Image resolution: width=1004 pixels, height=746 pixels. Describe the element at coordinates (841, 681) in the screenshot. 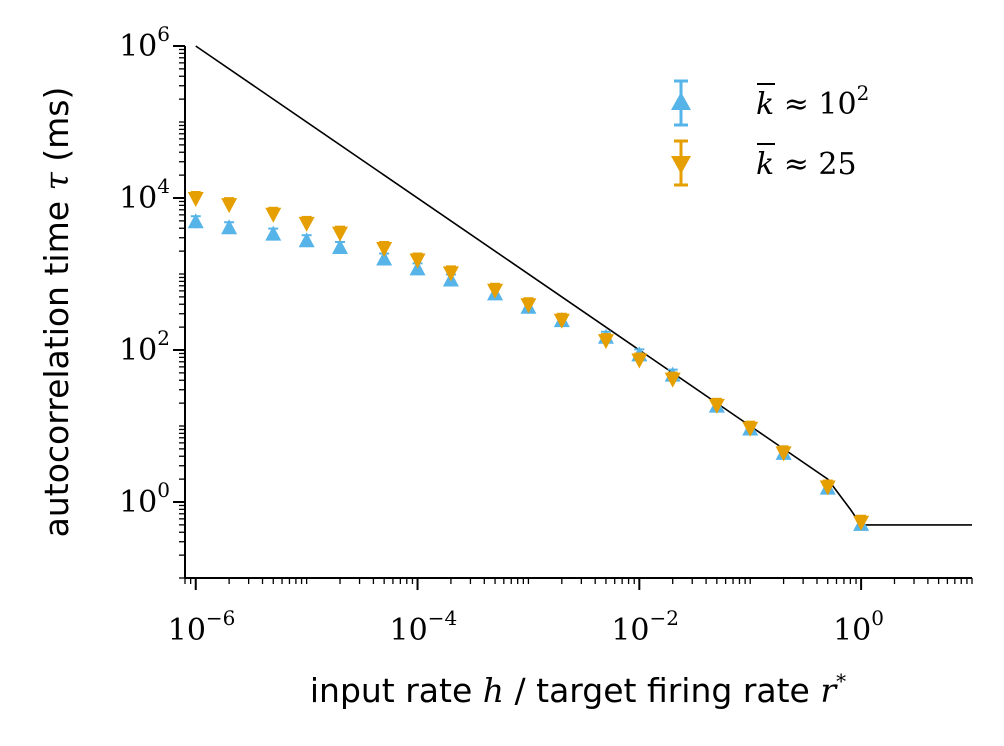

I see `x-axis-label-star: *` at that location.